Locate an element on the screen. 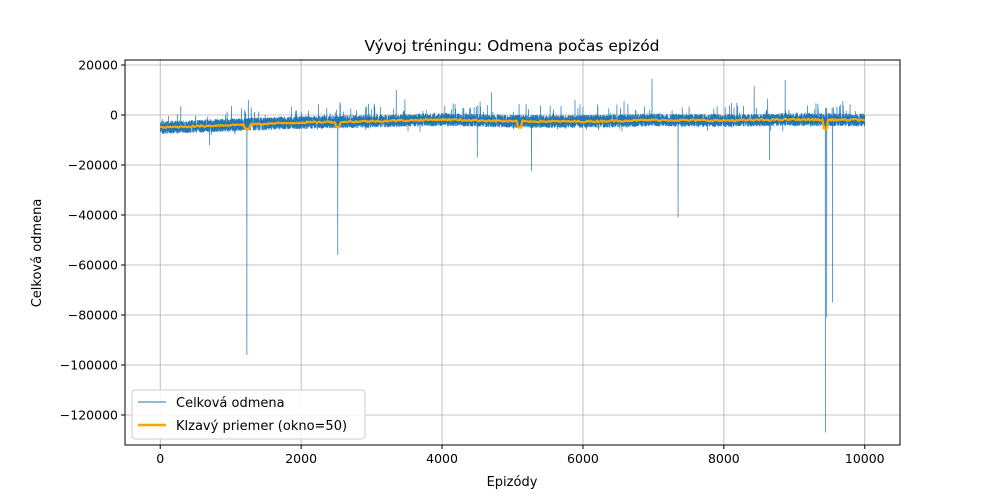 The image size is (1000, 500). series-klzavy-priemer is located at coordinates (513, 123).